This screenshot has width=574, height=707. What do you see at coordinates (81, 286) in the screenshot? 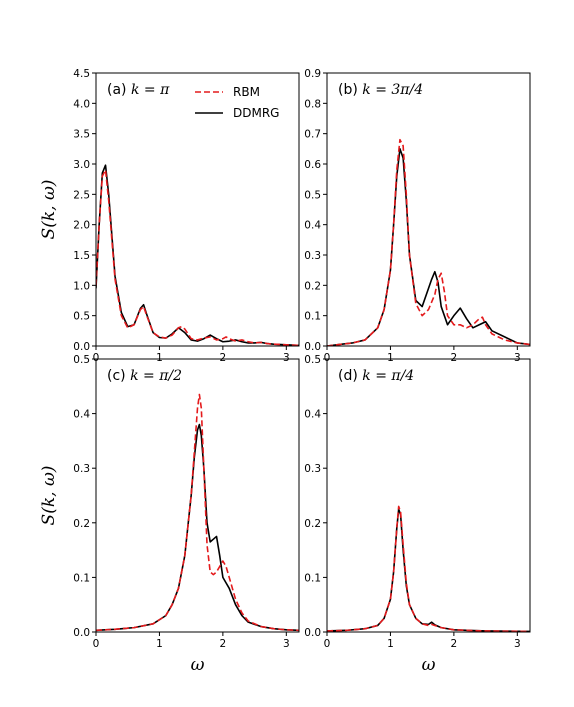
I see `y-tick-label: 1.0` at bounding box center [81, 286].